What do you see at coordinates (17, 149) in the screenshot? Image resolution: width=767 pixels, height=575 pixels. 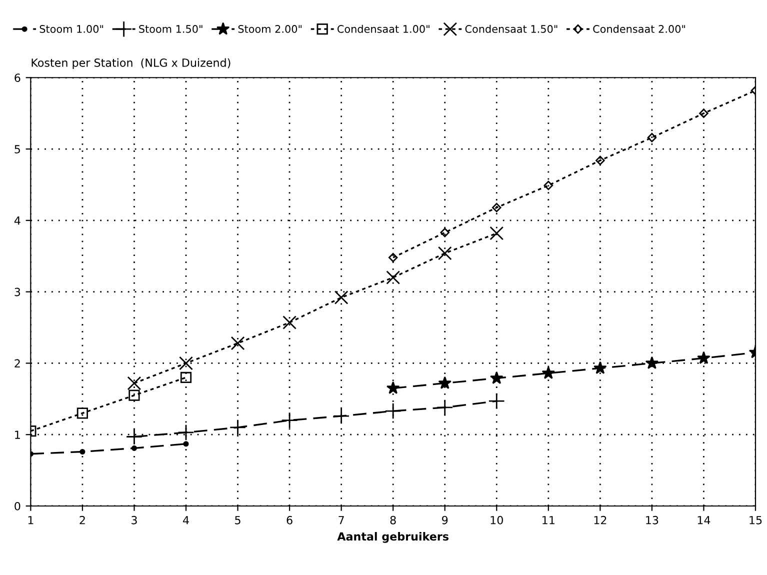 I see `y-tick-label: 5` at bounding box center [17, 149].